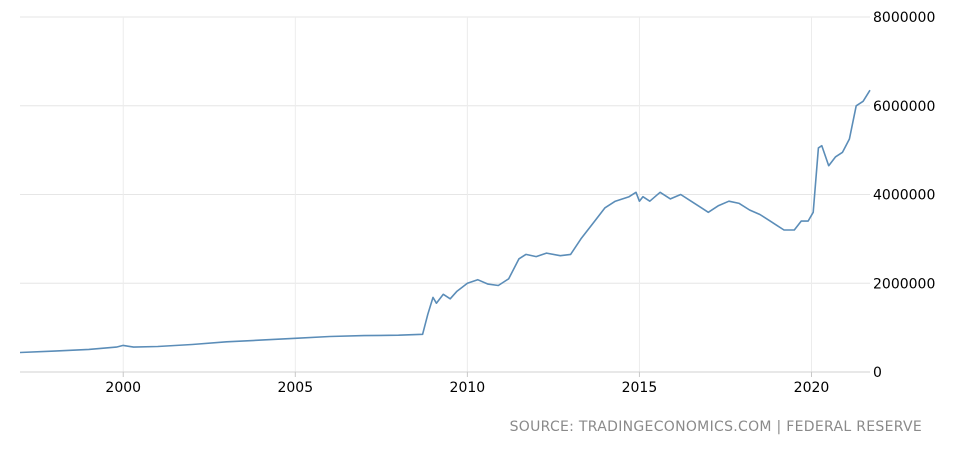  Describe the element at coordinates (904, 284) in the screenshot. I see `y-tick-label: 2000000` at that location.